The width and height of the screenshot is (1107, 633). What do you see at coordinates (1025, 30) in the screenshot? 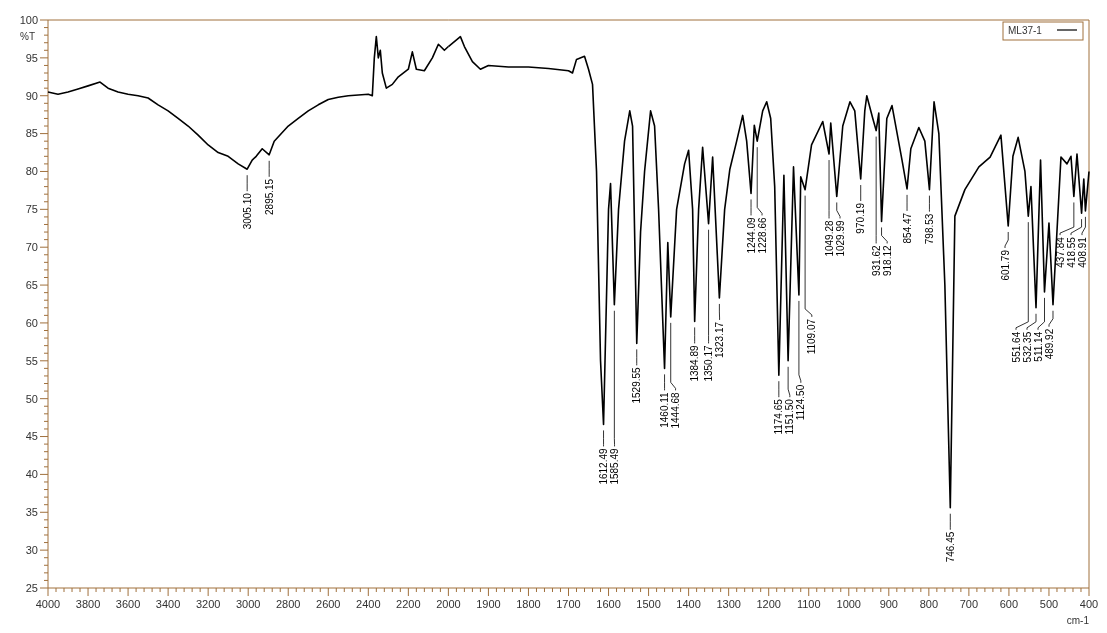
I see `legend-label: ML37-1` at bounding box center [1025, 30].